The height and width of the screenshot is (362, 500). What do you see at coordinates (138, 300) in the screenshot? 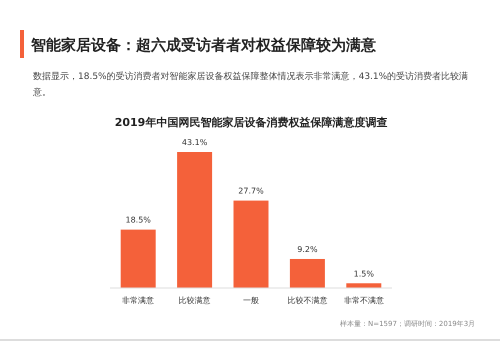
I see `x-tick-label: 非常满意` at bounding box center [138, 300].